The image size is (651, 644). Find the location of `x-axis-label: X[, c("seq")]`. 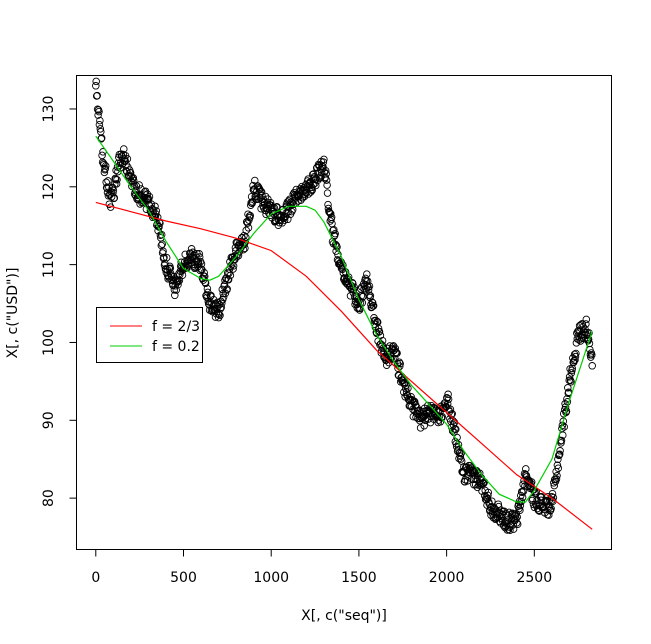

x-axis-label: X[, c("seq")] is located at coordinates (344, 616).